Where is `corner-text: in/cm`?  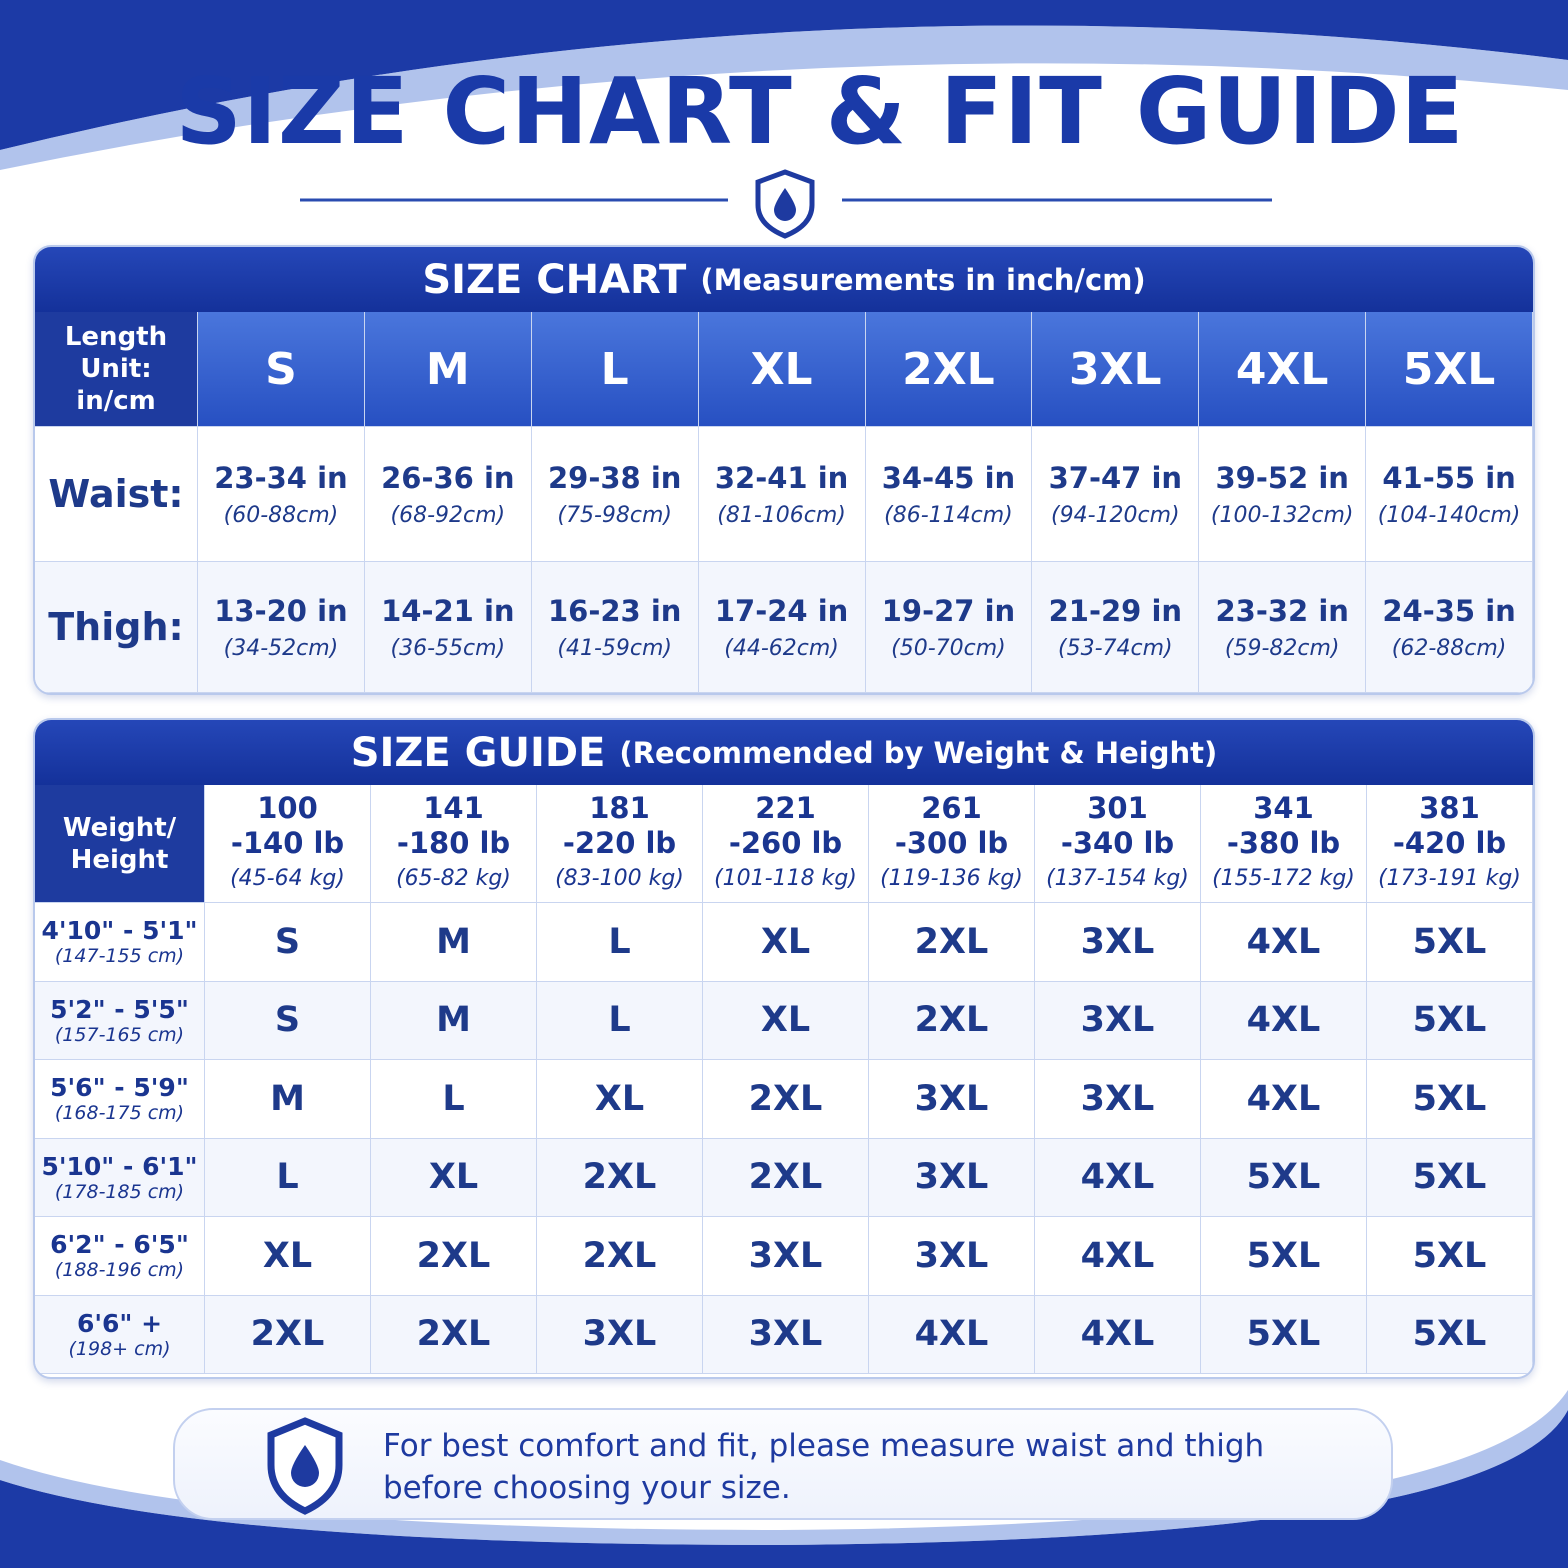 corner-text: in/cm is located at coordinates (116, 401).